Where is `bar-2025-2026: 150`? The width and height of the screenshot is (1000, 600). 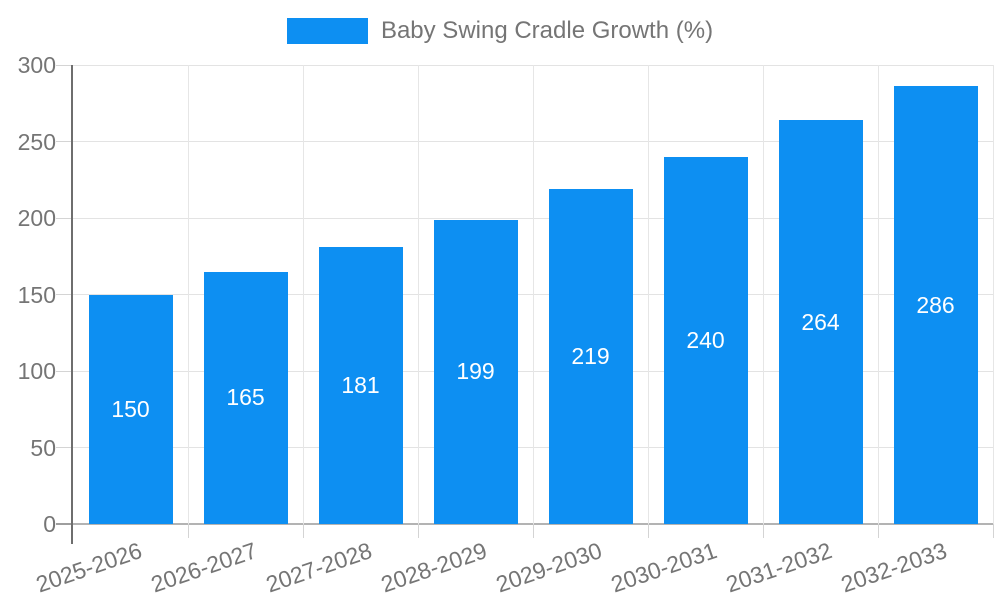 bar-2025-2026: 150 is located at coordinates (130, 409).